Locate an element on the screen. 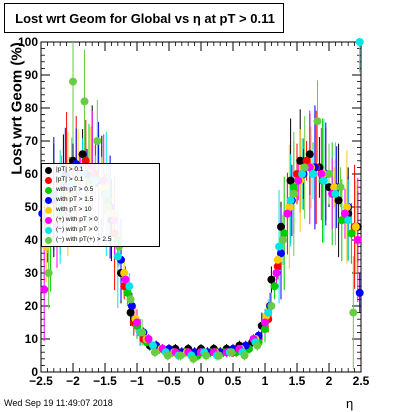 This screenshot has width=400, height=412. x-tick-label: 1 is located at coordinates (265, 381).